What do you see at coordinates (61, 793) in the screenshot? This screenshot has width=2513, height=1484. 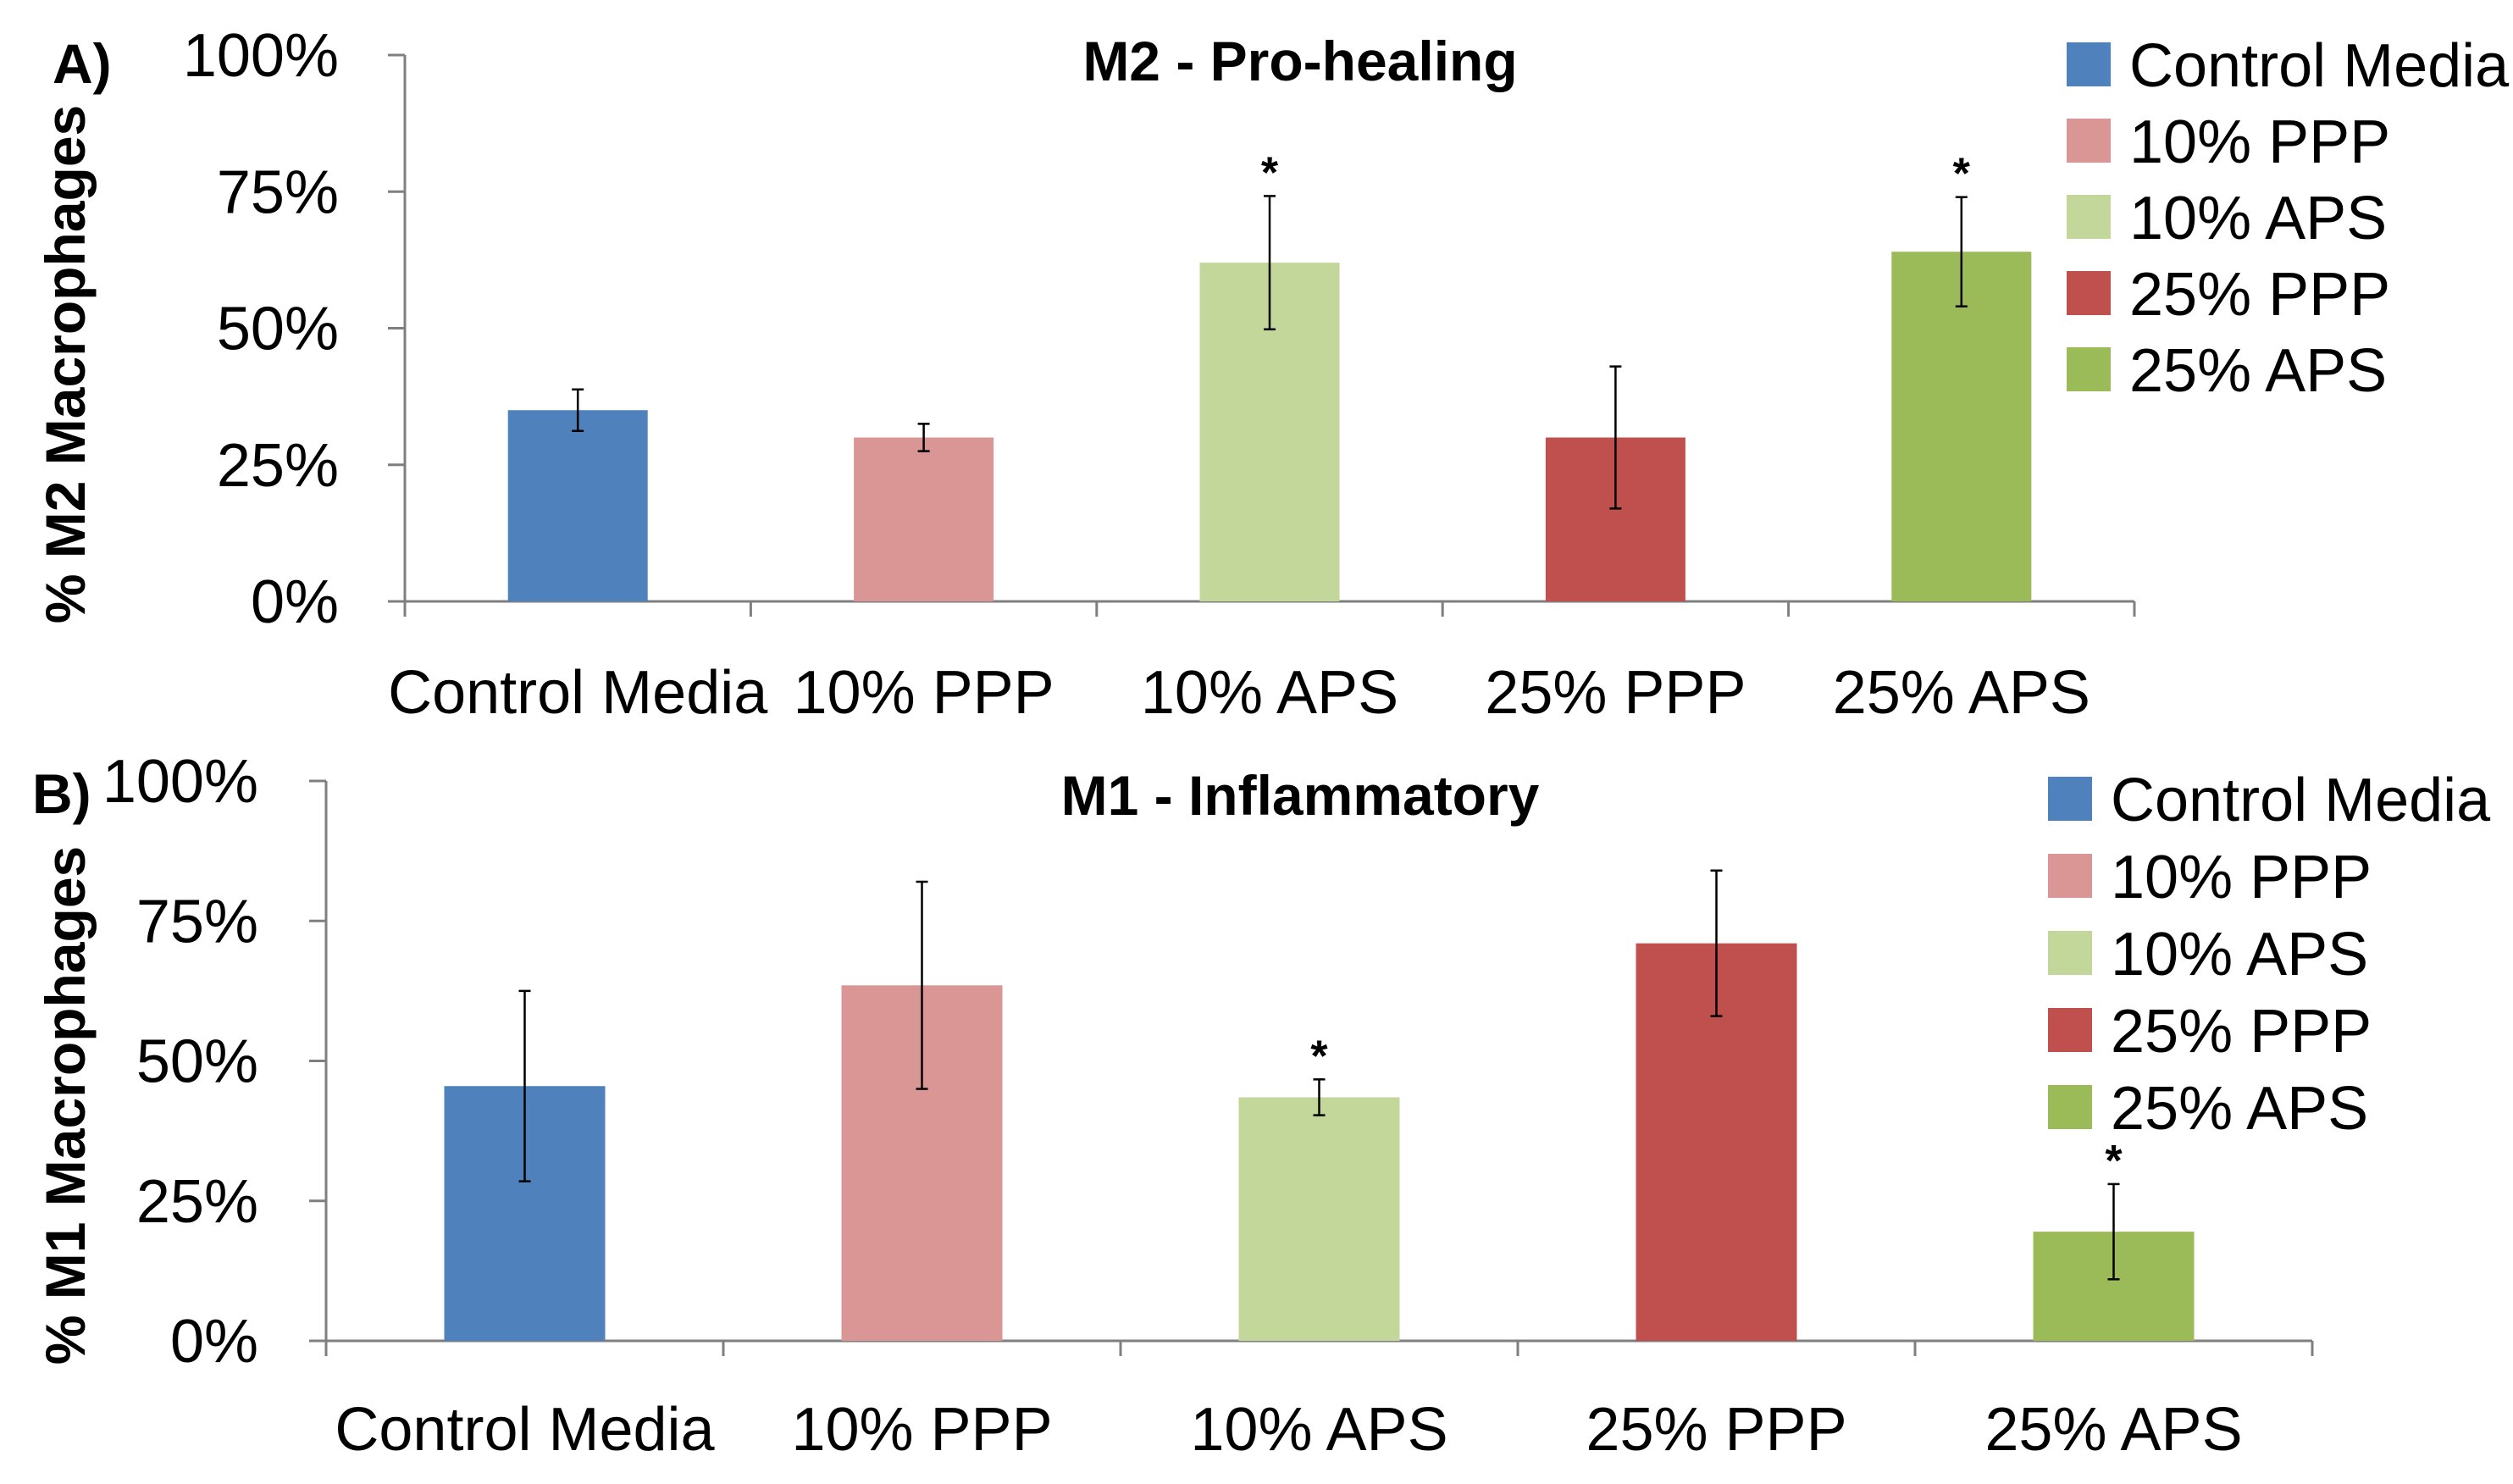 I see `panel-label-b: B)` at bounding box center [61, 793].